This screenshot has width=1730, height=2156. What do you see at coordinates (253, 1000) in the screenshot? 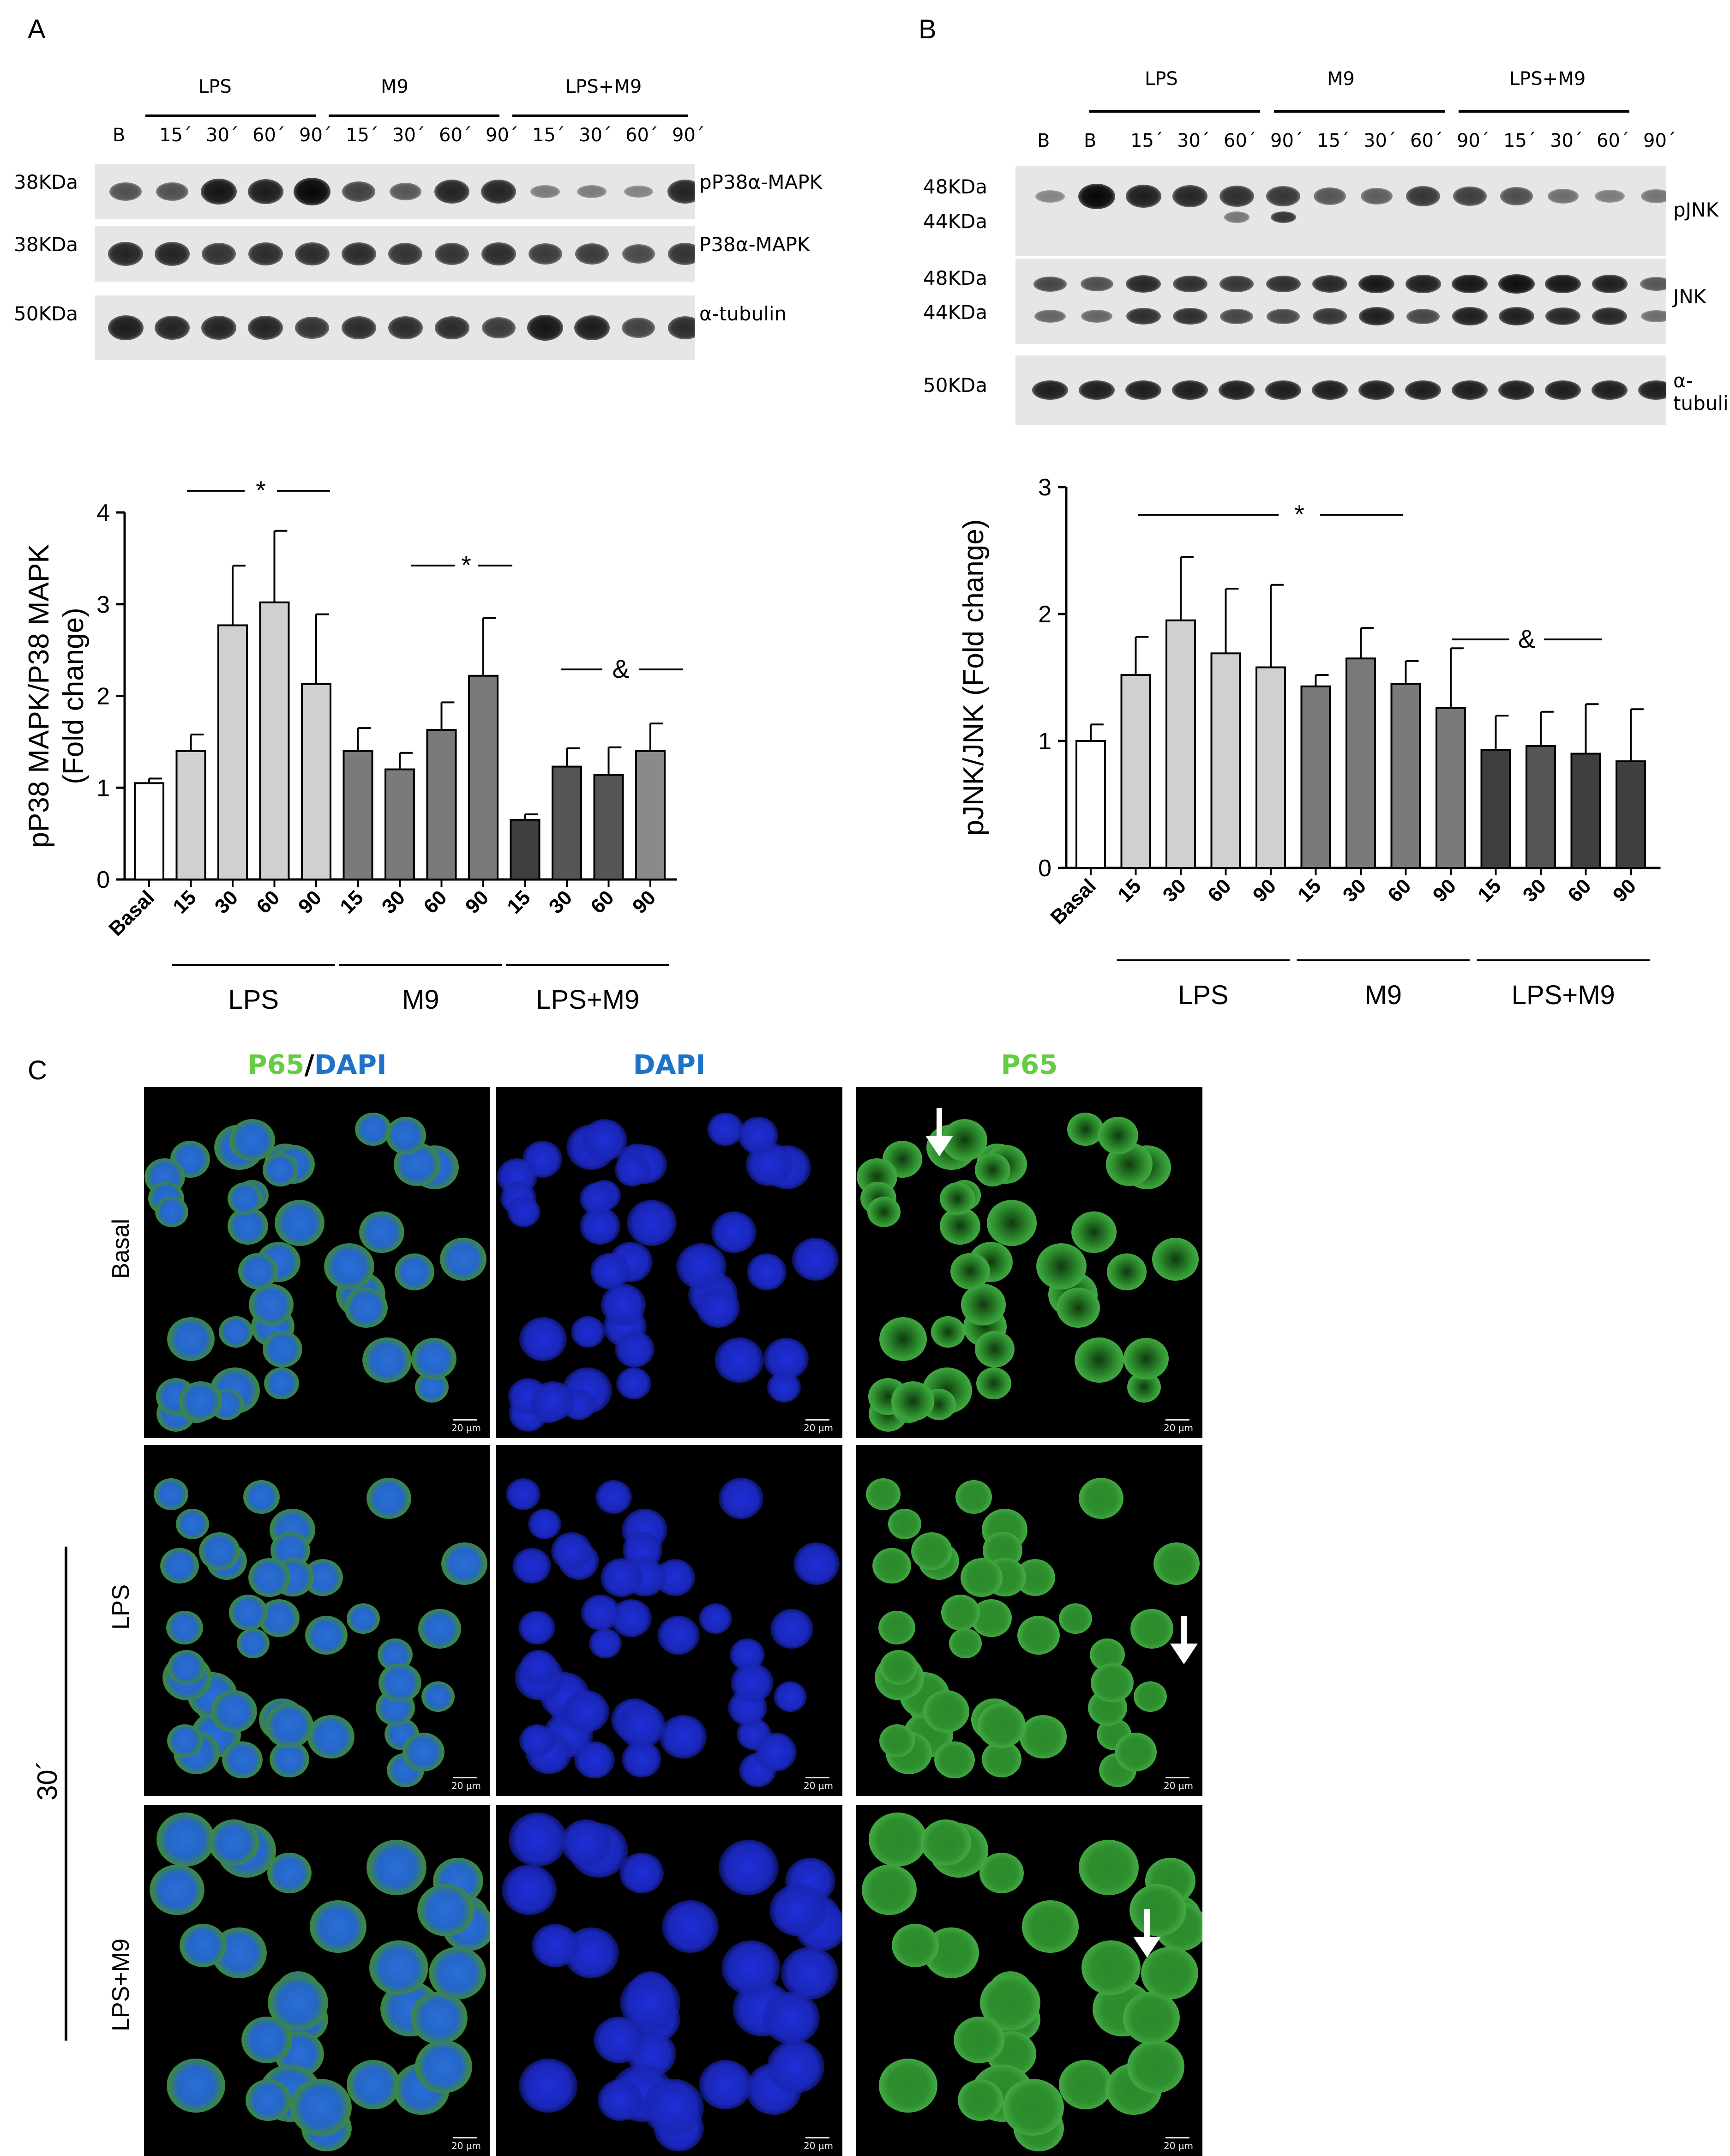
I see `group-label: LPS` at bounding box center [253, 1000].